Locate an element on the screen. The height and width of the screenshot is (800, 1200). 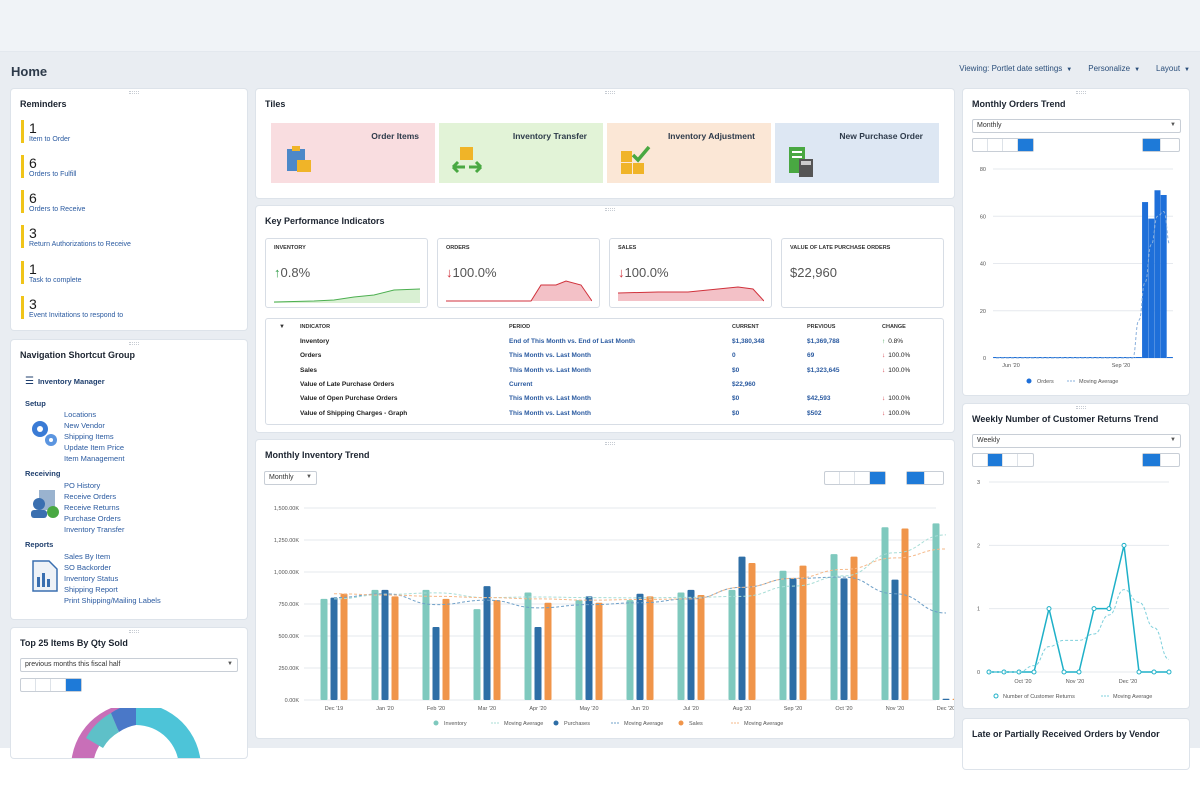
kpi-card-sales: SALES ↓100.0% is located at coordinates (690, 273).